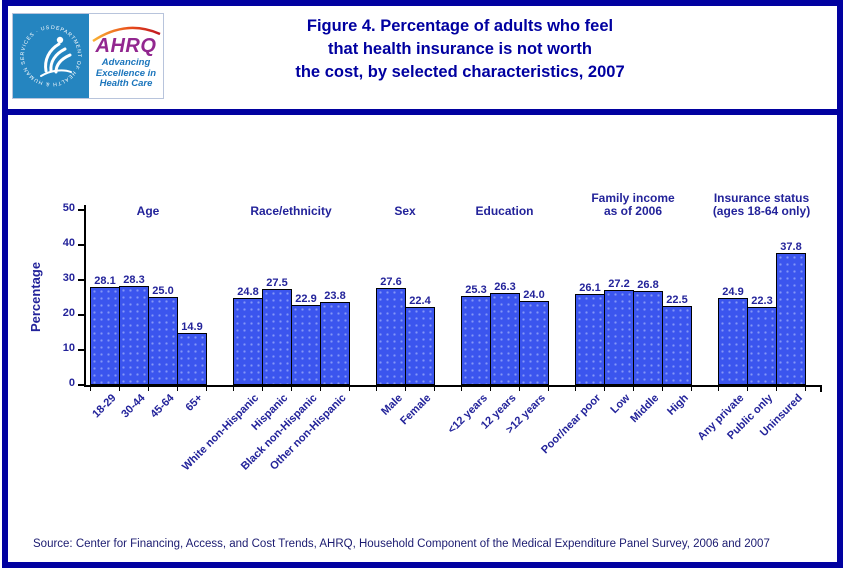  I want to click on group-header: Family income as of 2006, so click(633, 205).